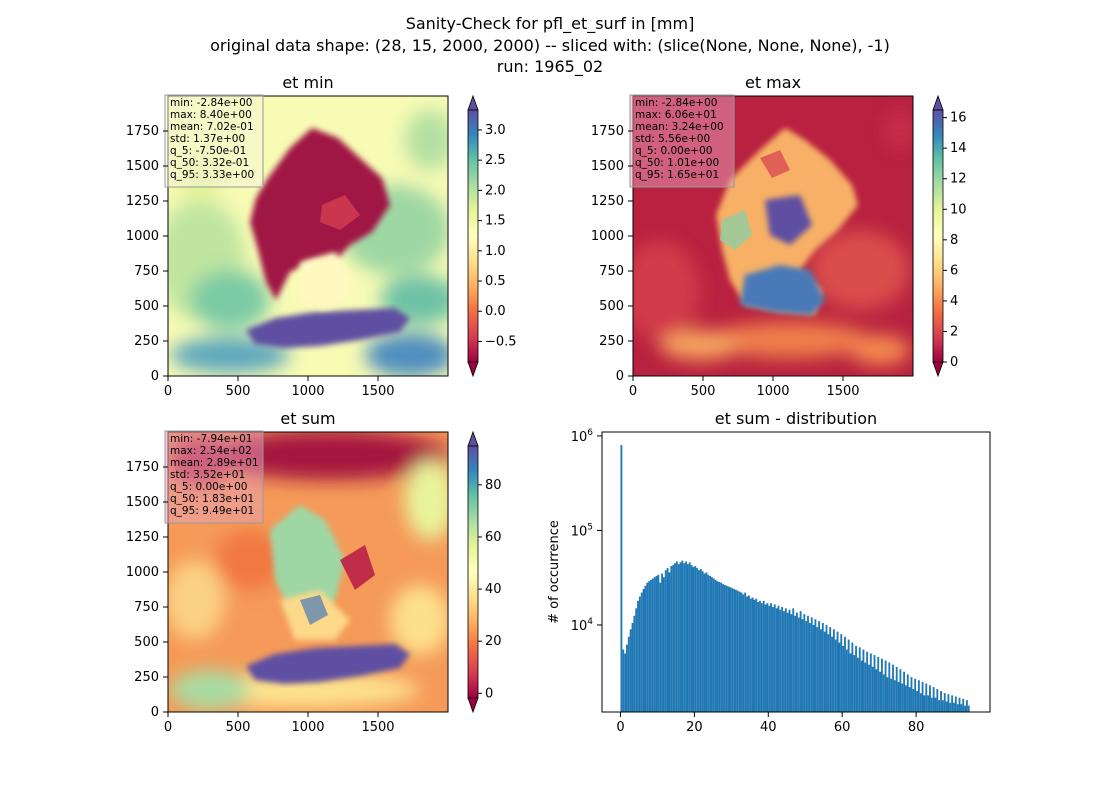  What do you see at coordinates (582, 625) in the screenshot?
I see `y-tick-label: 104` at bounding box center [582, 625].